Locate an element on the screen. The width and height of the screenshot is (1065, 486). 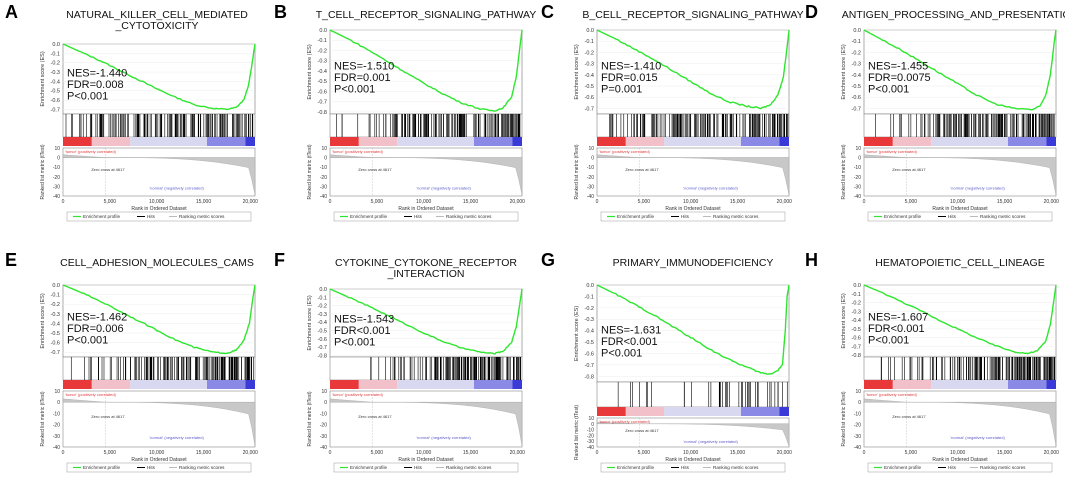
panel-letter: D is located at coordinates (811, 12).